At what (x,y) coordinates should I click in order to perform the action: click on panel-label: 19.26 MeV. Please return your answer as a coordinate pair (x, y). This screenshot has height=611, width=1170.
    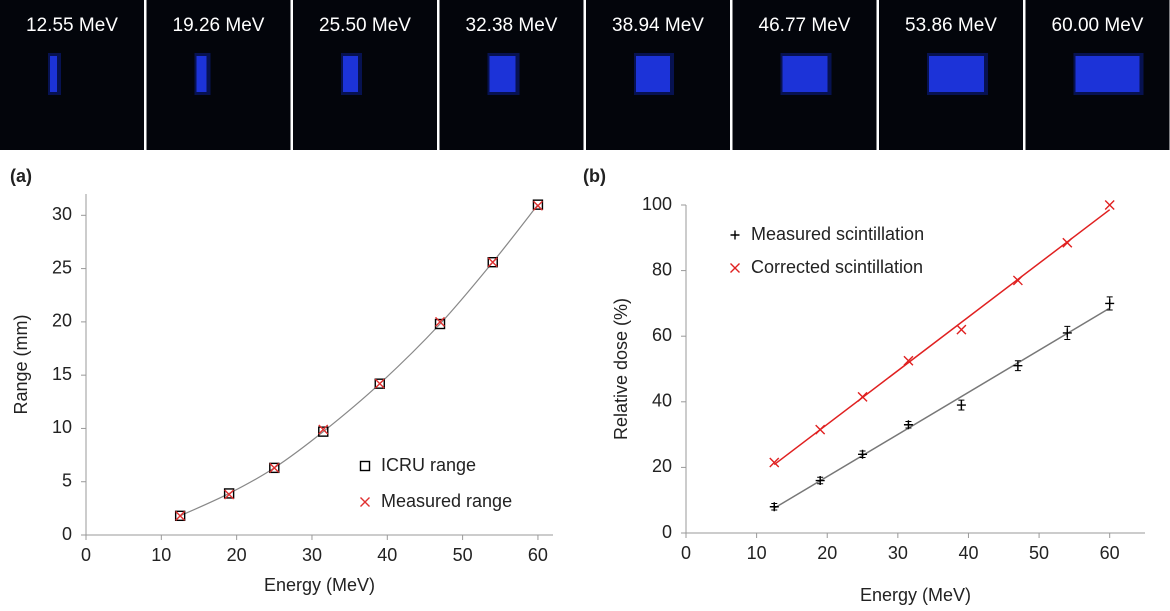
    Looking at the image, I should click on (219, 25).